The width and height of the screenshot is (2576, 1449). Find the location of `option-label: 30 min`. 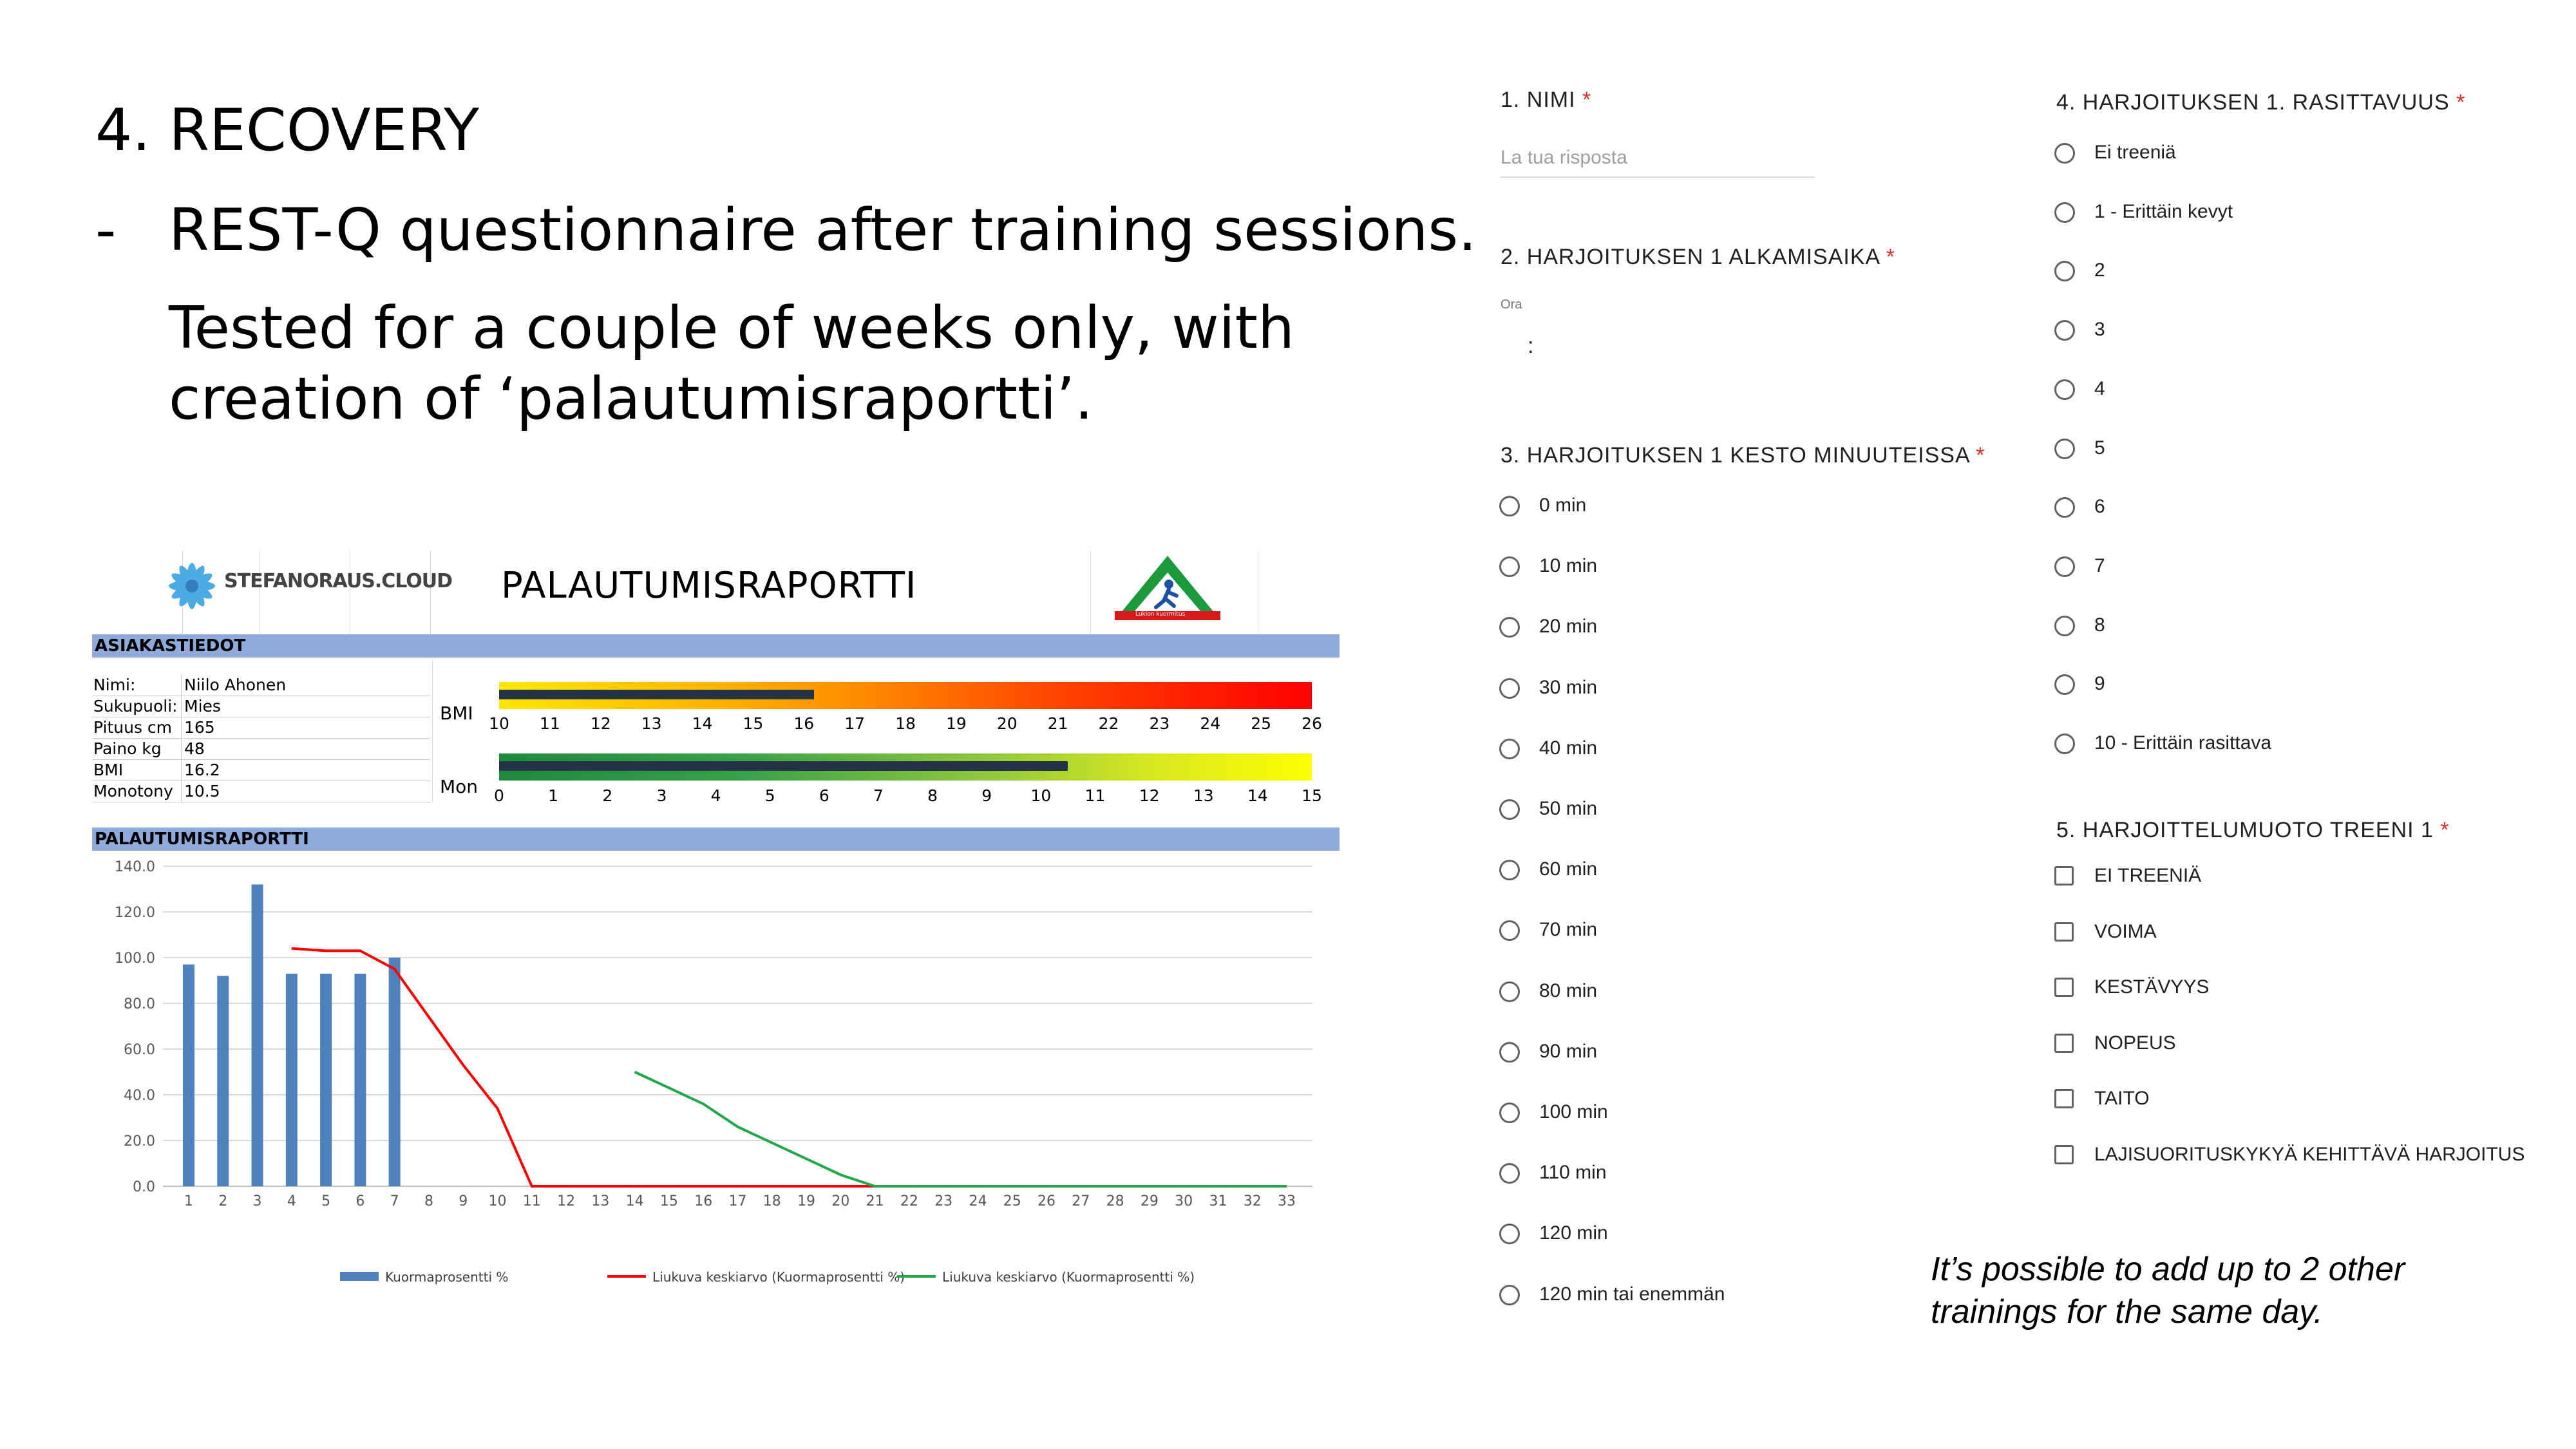

option-label: 30 min is located at coordinates (1568, 687).